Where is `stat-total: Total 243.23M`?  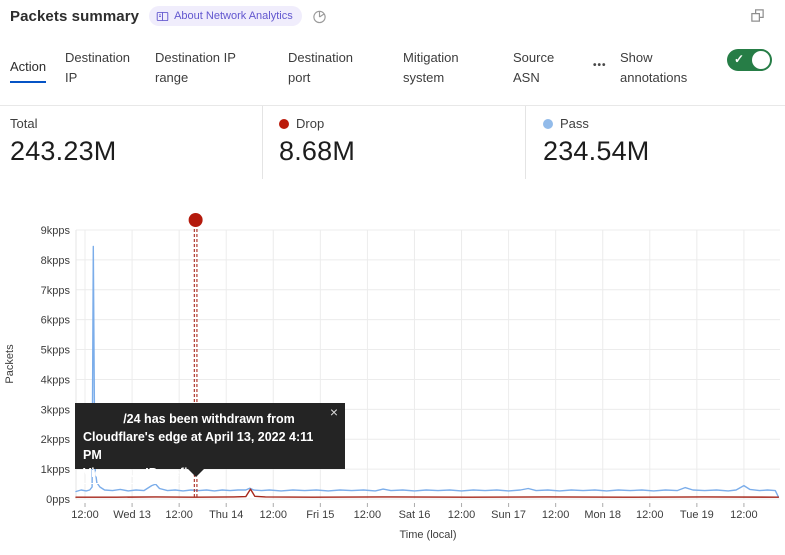 stat-total: Total 243.23M is located at coordinates (131, 142).